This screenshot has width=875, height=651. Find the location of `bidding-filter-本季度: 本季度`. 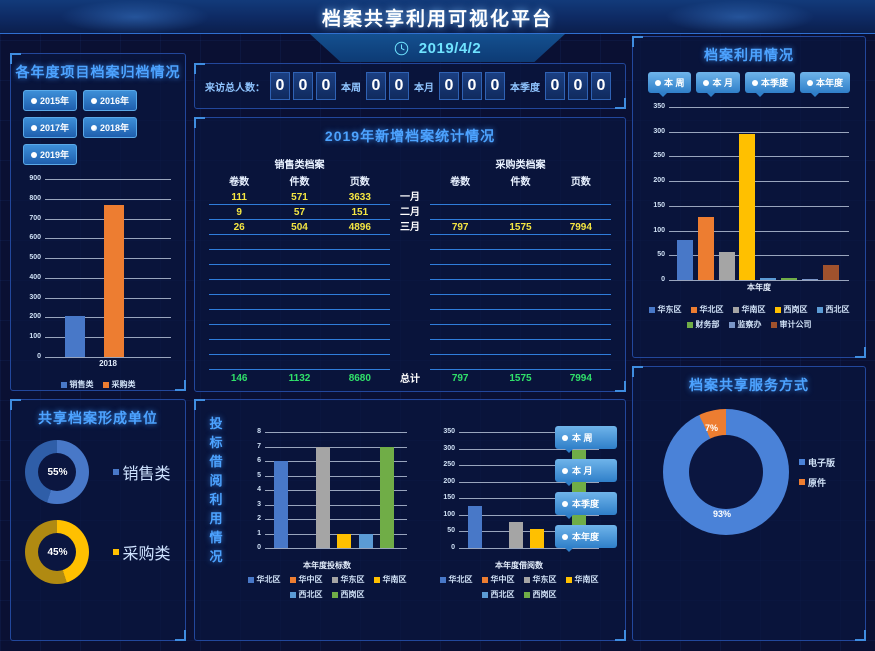

bidding-filter-本季度: 本季度 is located at coordinates (586, 505).